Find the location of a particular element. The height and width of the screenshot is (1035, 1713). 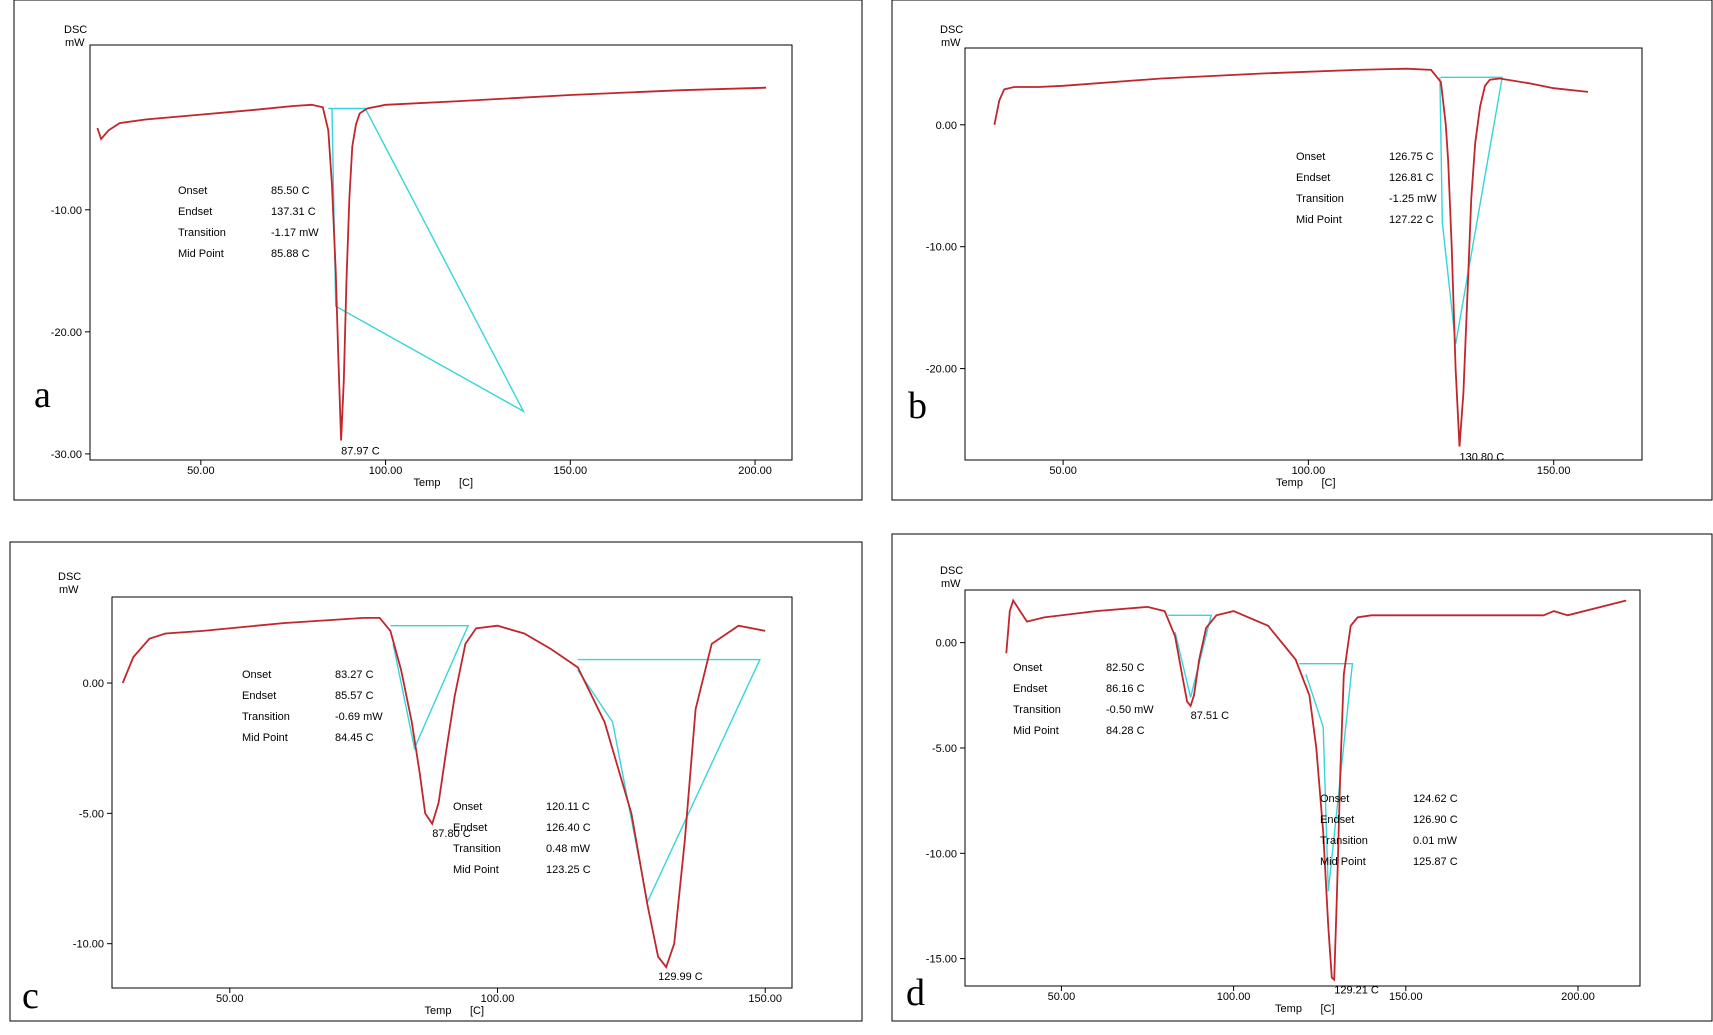

table-value: 126.40 C is located at coordinates (568, 828).